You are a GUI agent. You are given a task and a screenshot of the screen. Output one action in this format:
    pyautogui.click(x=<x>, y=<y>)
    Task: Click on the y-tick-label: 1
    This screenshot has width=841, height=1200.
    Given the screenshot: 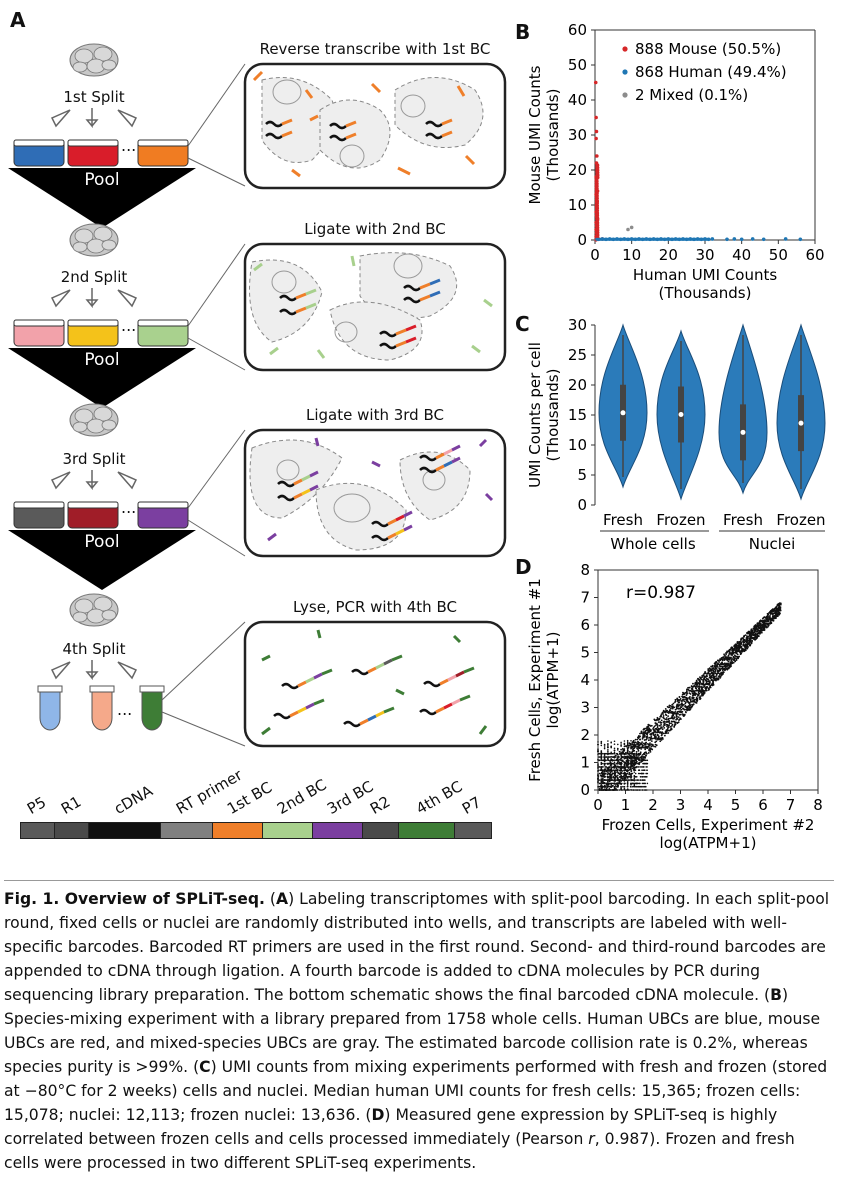 What is the action you would take?
    pyautogui.click(x=585, y=763)
    